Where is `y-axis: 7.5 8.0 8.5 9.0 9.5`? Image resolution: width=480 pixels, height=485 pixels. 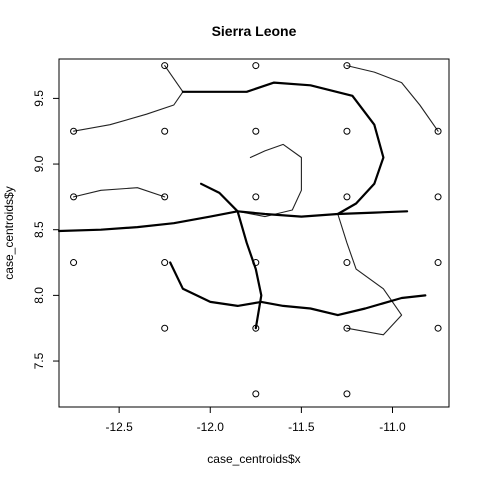 y-axis: 7.5 8.0 8.5 9.0 9.5 is located at coordinates (45, 229).